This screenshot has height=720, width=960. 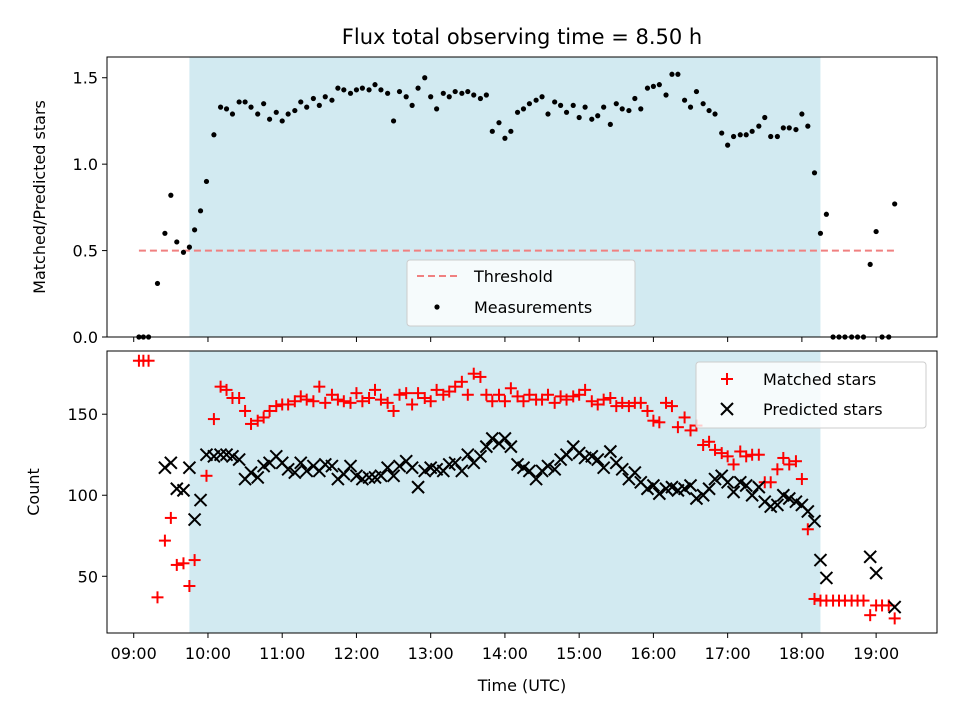 What do you see at coordinates (811, 395) in the screenshot?
I see `bottom-legend-box` at bounding box center [811, 395].